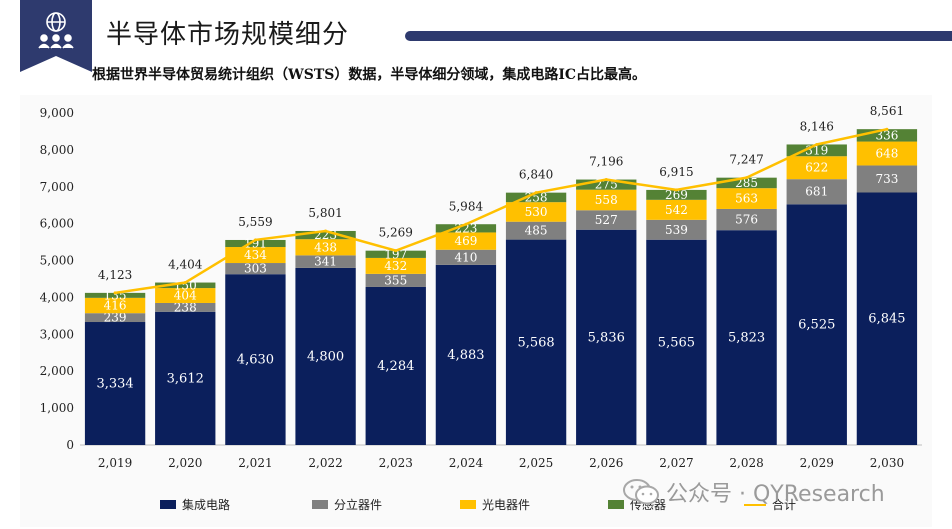 The height and width of the screenshot is (529, 952). I want to click on bar-value-label: 336, so click(886, 135).